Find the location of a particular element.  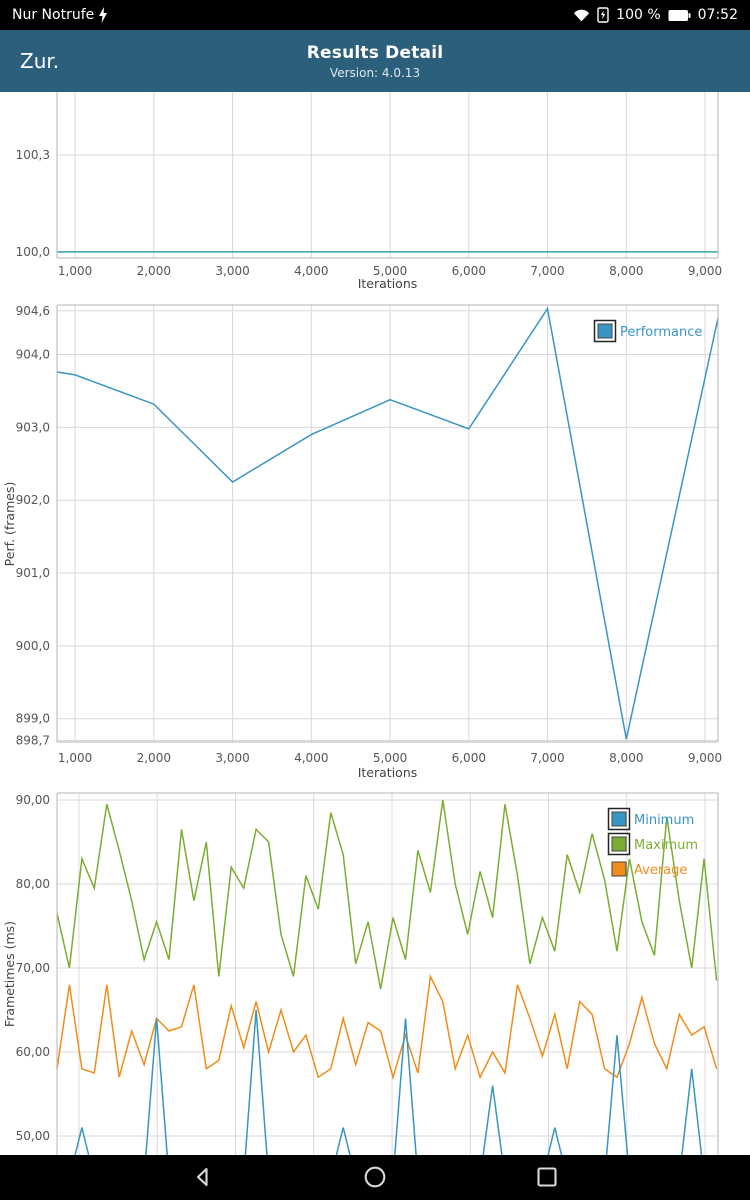

series-line-minimum is located at coordinates (388, 1082).